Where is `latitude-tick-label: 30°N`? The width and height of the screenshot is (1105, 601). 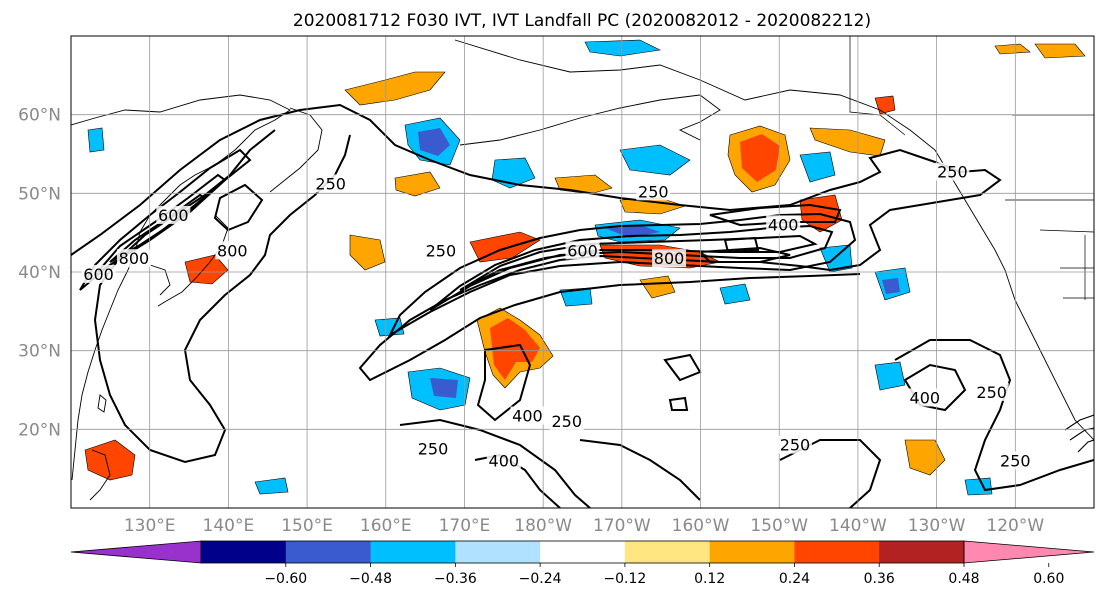 latitude-tick-label: 30°N is located at coordinates (39, 352).